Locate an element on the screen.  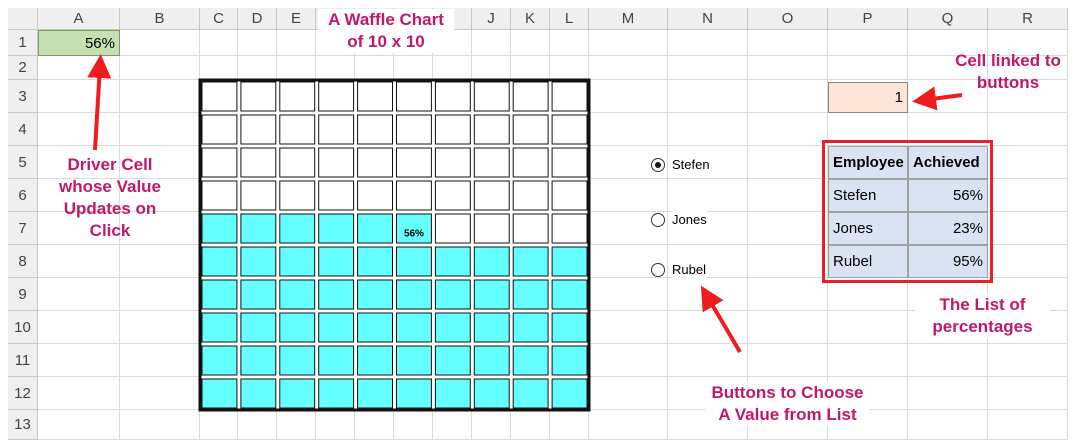
radio-label: Jones is located at coordinates (689, 220).